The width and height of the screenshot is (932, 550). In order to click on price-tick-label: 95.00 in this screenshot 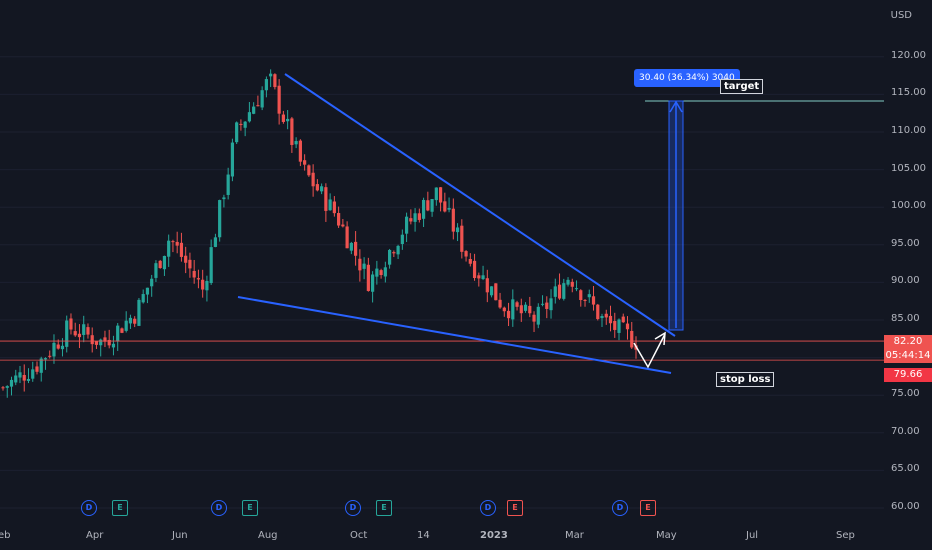, I will do `click(905, 243)`.